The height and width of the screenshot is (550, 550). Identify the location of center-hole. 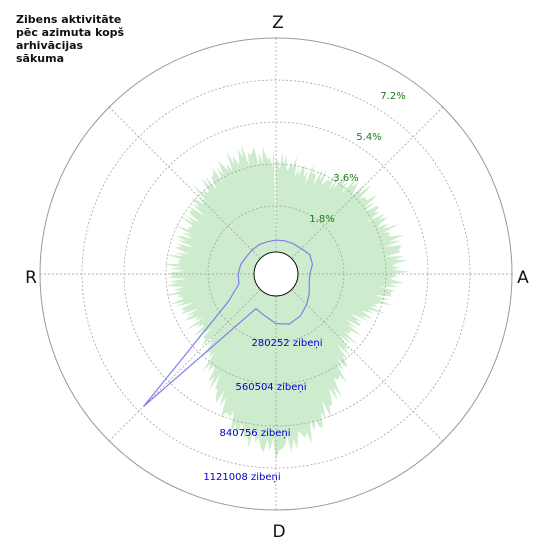
(276, 274).